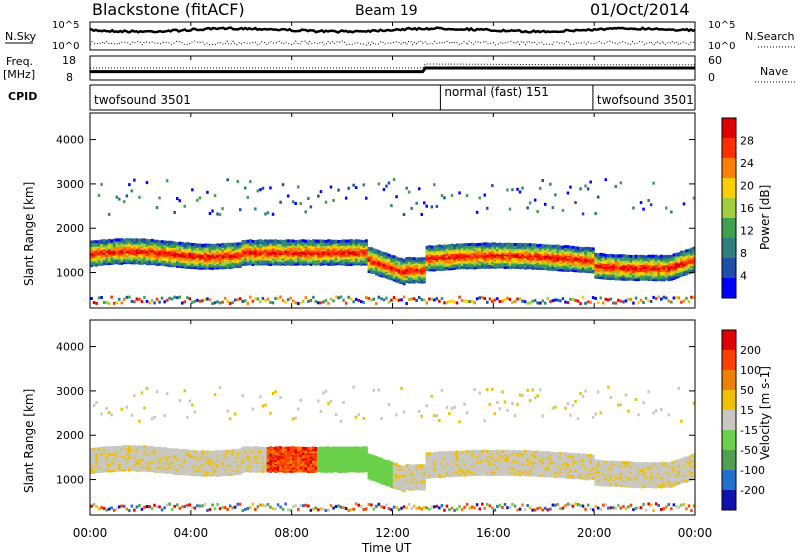  I want to click on colorbar-swatch, so click(729, 268).